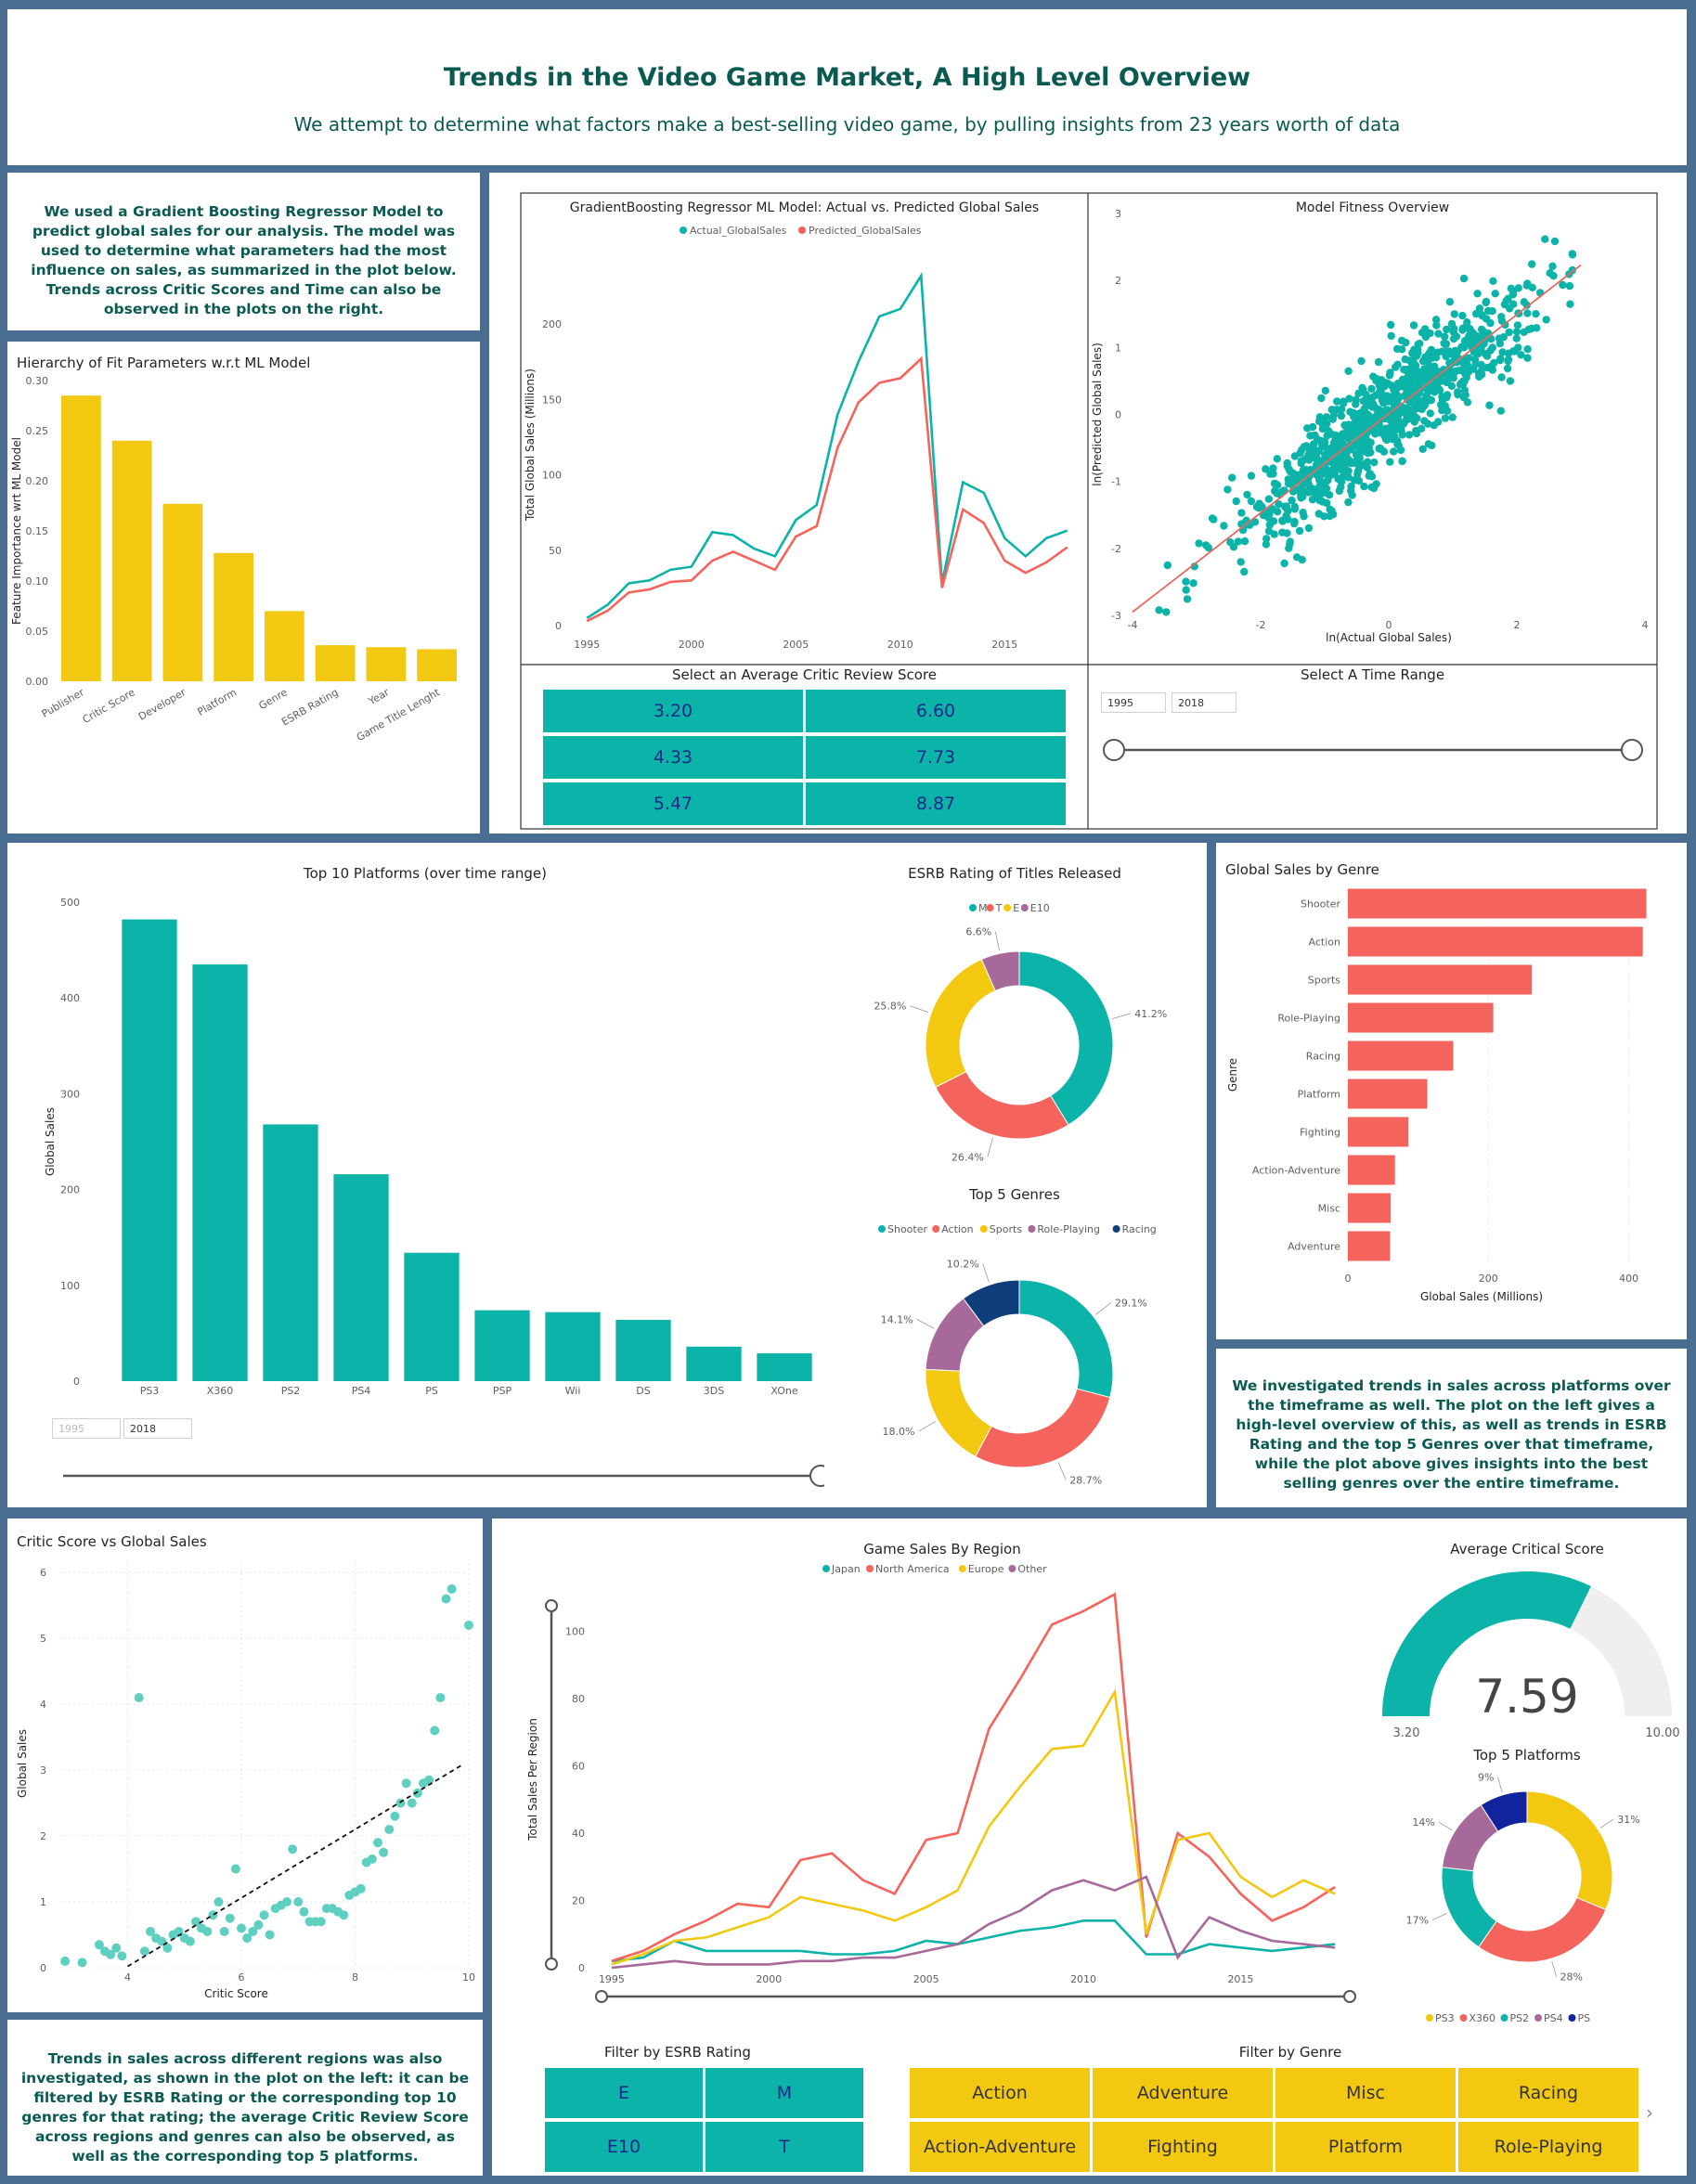 Image resolution: width=1696 pixels, height=2184 pixels. Describe the element at coordinates (1183, 2093) in the screenshot. I see `genre-filter-adventure: Adventure` at that location.